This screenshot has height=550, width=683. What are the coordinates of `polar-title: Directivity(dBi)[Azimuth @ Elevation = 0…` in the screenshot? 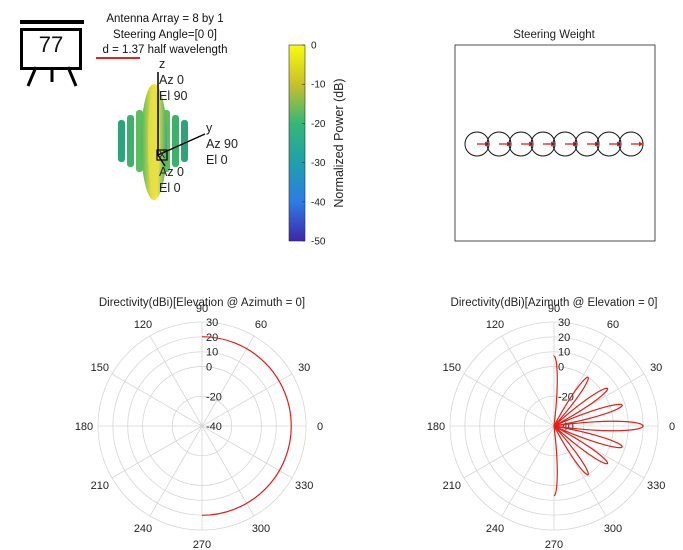 It's located at (554, 303).